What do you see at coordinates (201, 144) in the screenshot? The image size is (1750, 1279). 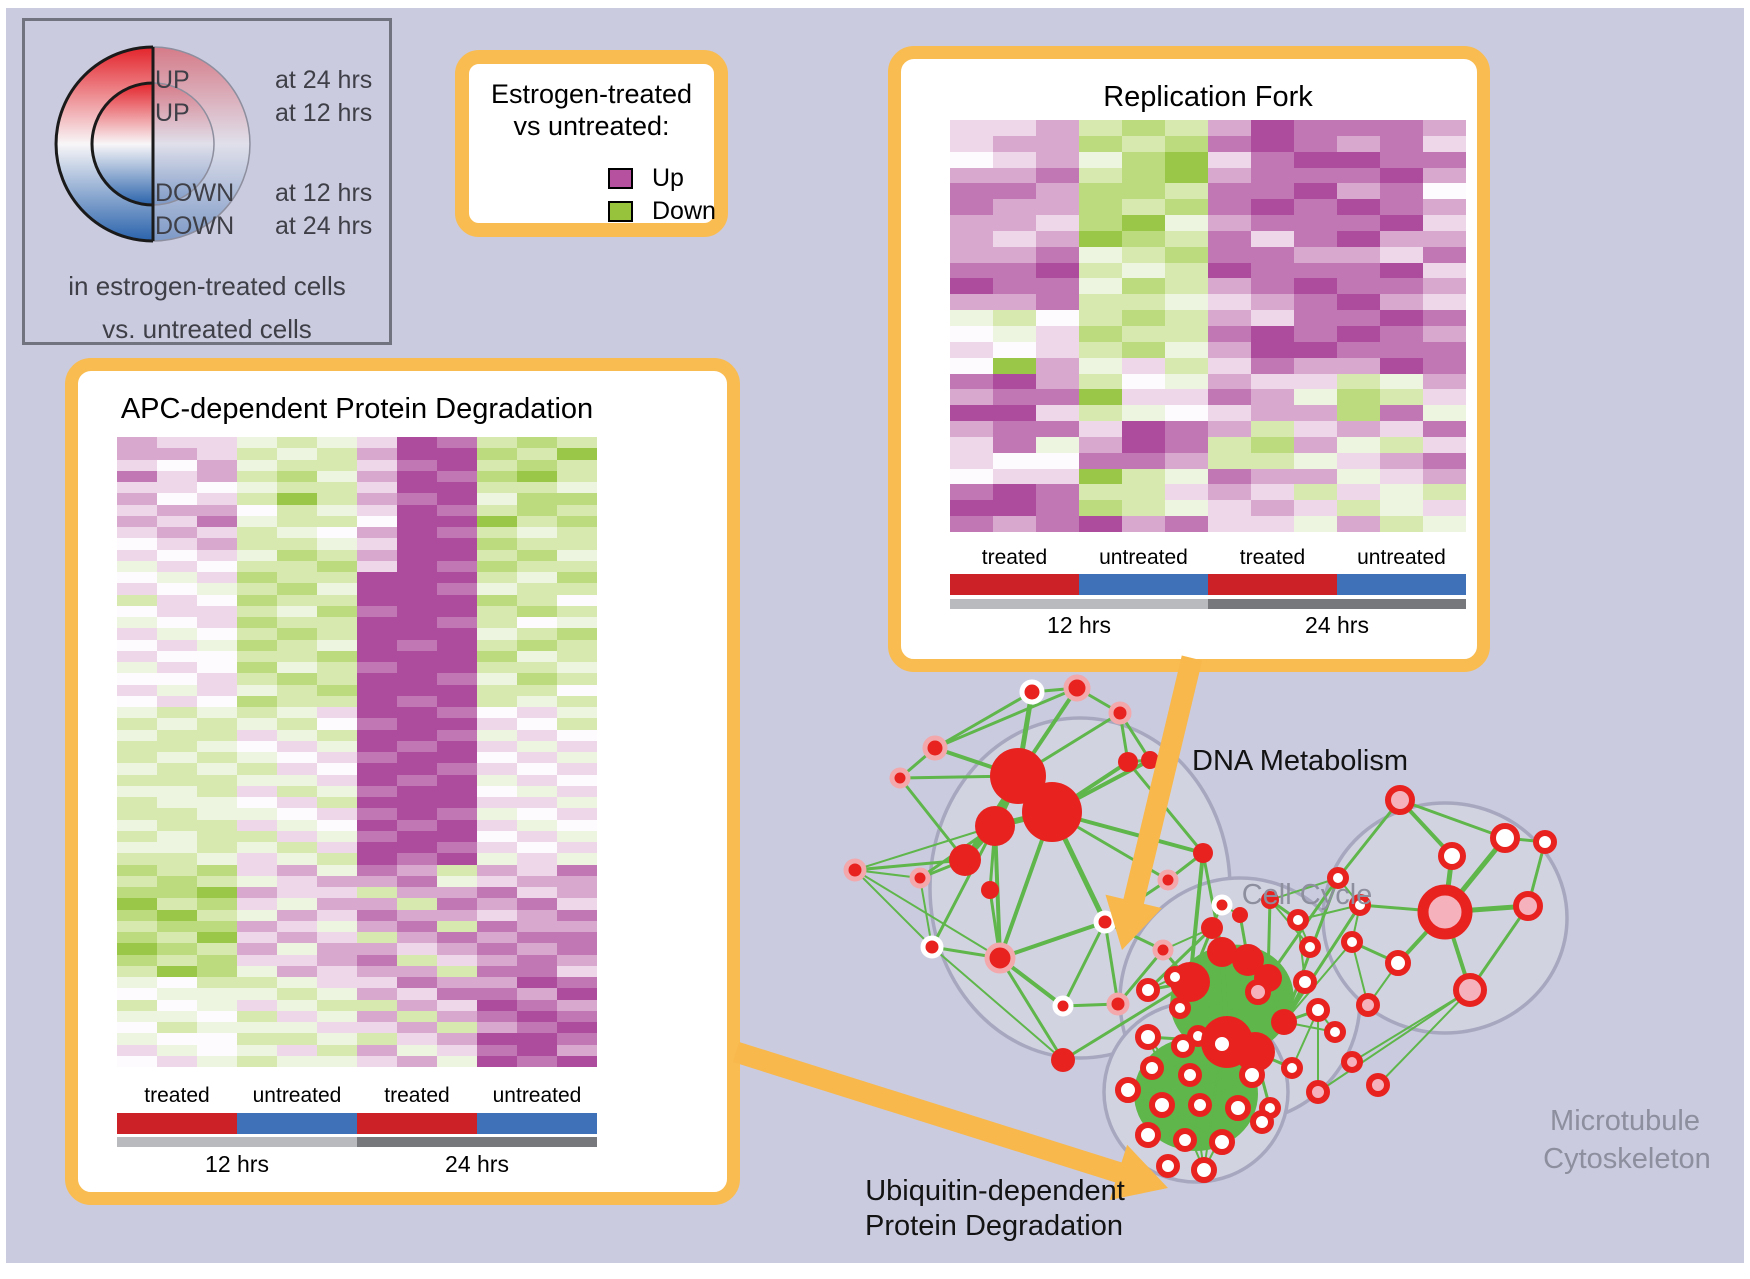 I see `right-outer-arc` at bounding box center [201, 144].